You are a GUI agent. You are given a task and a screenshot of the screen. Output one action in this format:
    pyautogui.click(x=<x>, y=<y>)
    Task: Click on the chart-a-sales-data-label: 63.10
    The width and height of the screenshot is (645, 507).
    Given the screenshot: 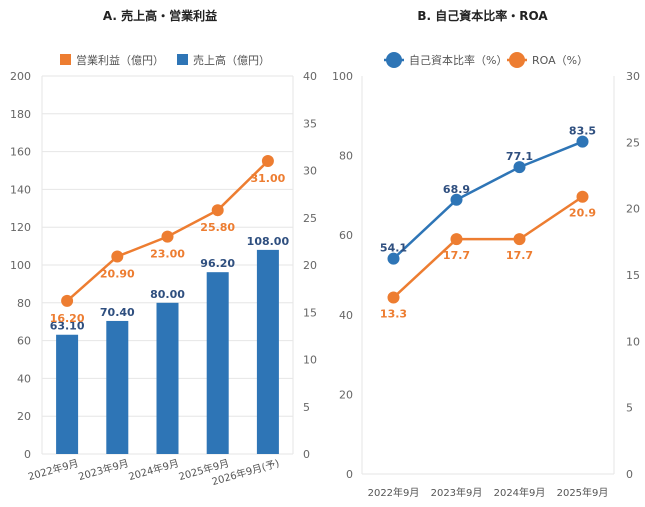 What is the action you would take?
    pyautogui.click(x=67, y=326)
    